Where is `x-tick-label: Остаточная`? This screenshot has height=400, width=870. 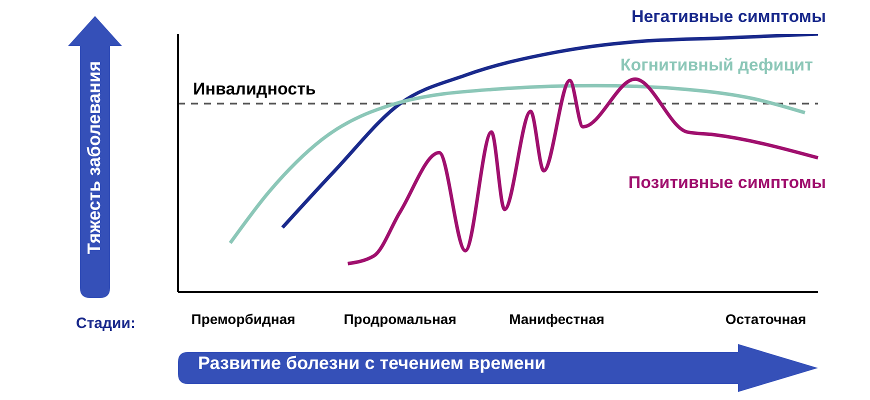
x-tick-label: Остаточная is located at coordinates (765, 318).